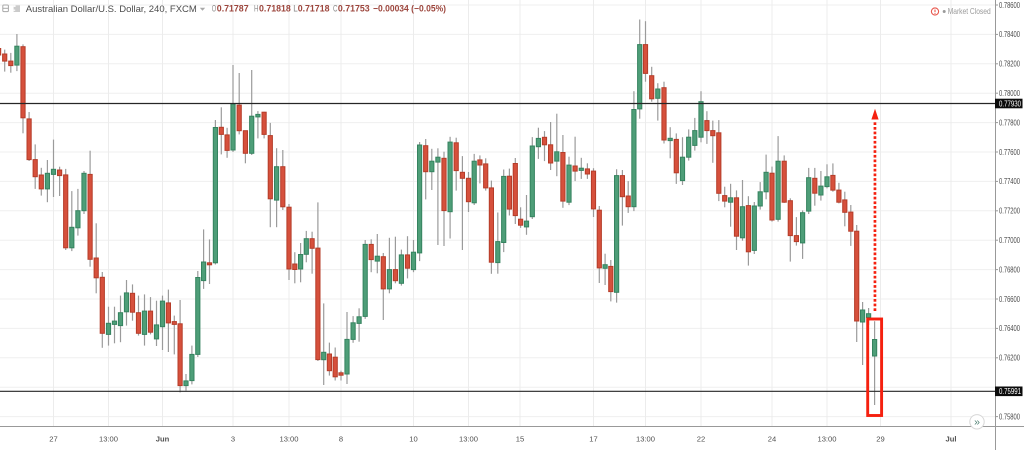 This screenshot has width=1024, height=450. Describe the element at coordinates (1009, 152) in the screenshot. I see `svg-text: 0.77600` at that location.